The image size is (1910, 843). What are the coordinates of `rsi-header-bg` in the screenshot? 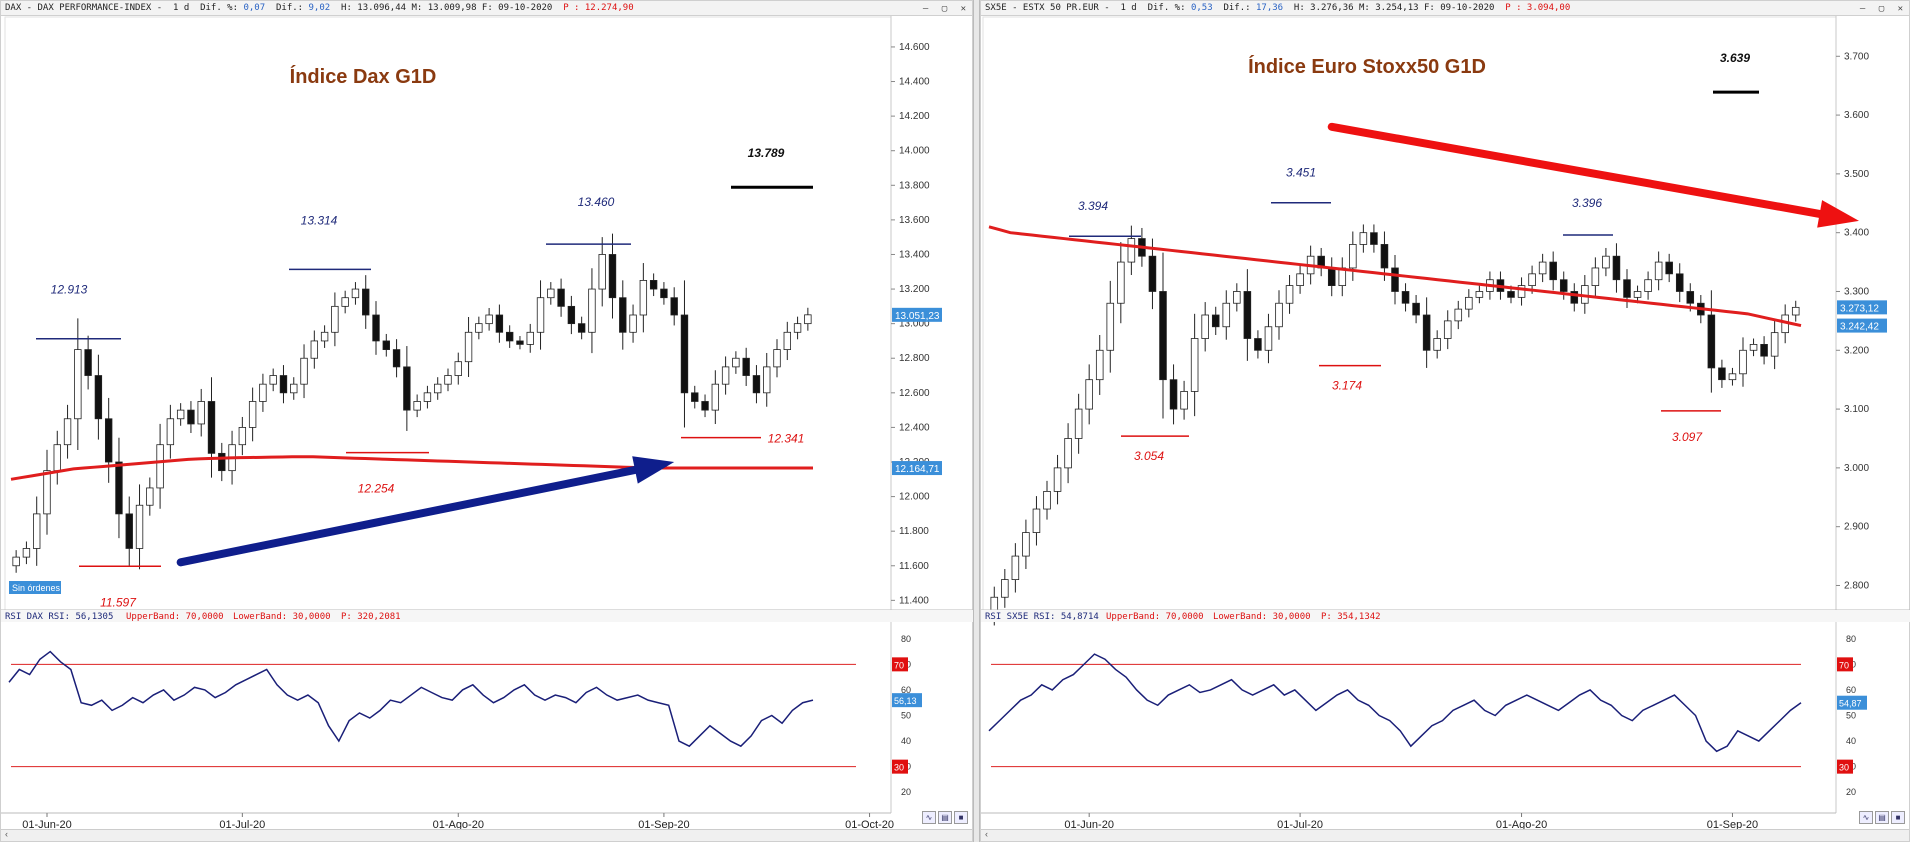 It's located at (1445, 616).